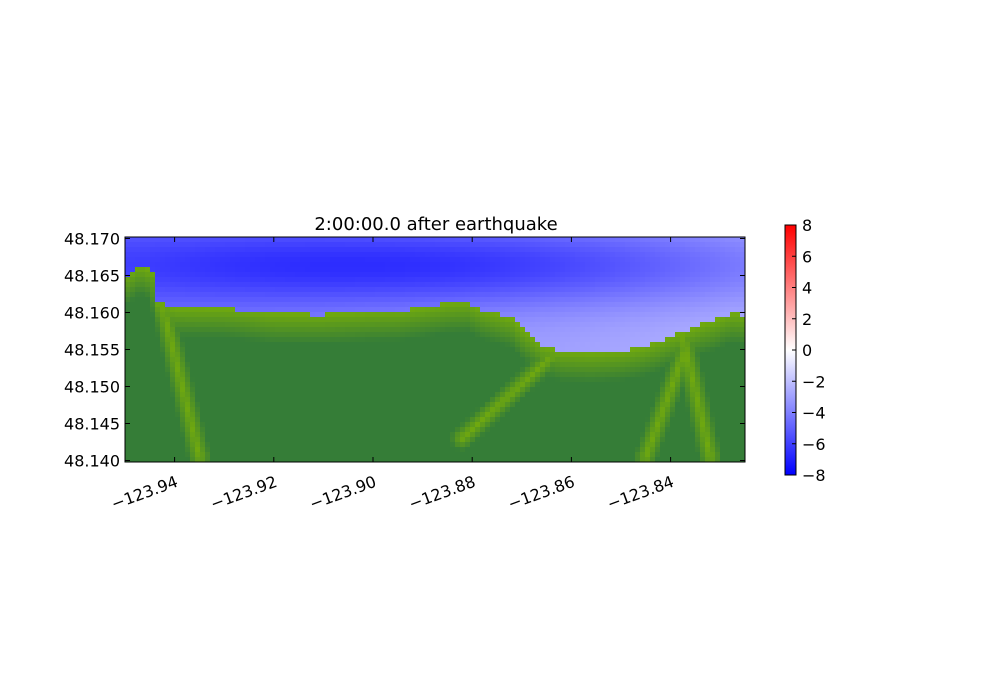 The height and width of the screenshot is (700, 1000). What do you see at coordinates (814, 475) in the screenshot?
I see `colorbar-tick-label: −8` at bounding box center [814, 475].